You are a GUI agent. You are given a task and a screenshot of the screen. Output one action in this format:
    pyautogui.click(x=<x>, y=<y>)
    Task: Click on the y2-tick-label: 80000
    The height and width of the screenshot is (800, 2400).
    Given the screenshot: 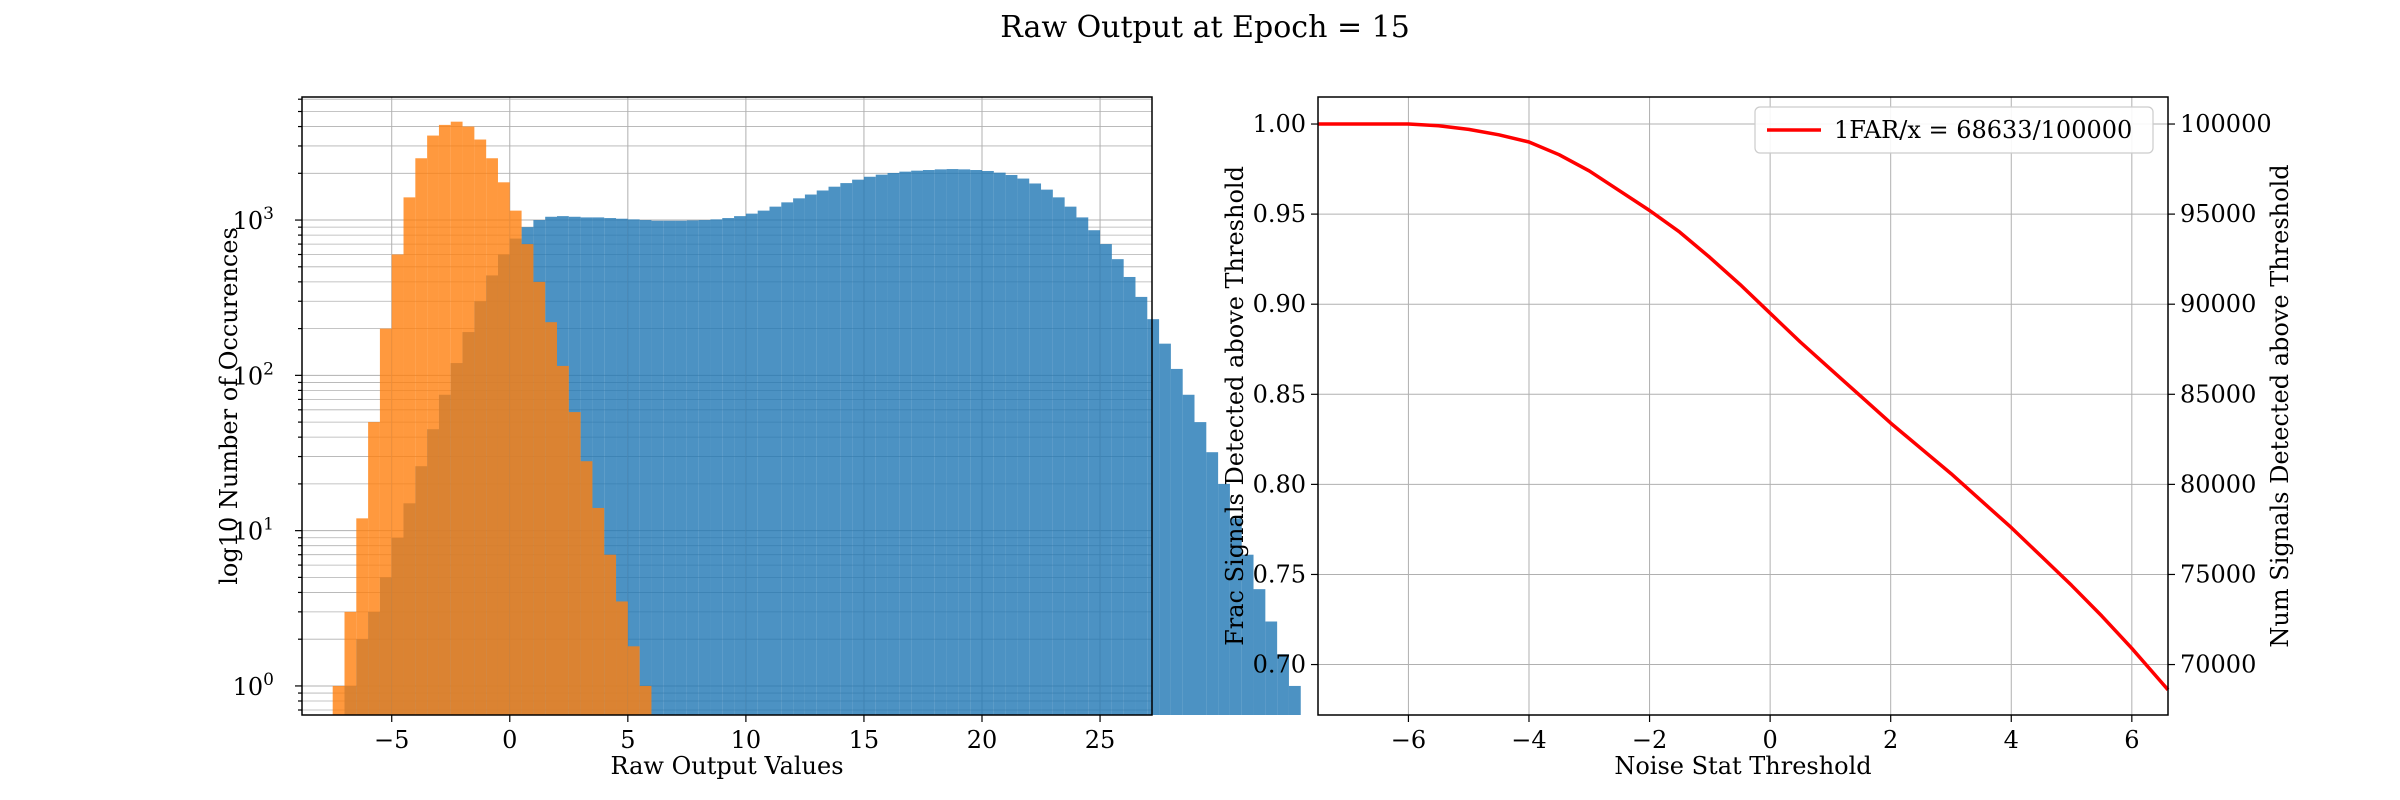 What is the action you would take?
    pyautogui.click(x=2218, y=484)
    